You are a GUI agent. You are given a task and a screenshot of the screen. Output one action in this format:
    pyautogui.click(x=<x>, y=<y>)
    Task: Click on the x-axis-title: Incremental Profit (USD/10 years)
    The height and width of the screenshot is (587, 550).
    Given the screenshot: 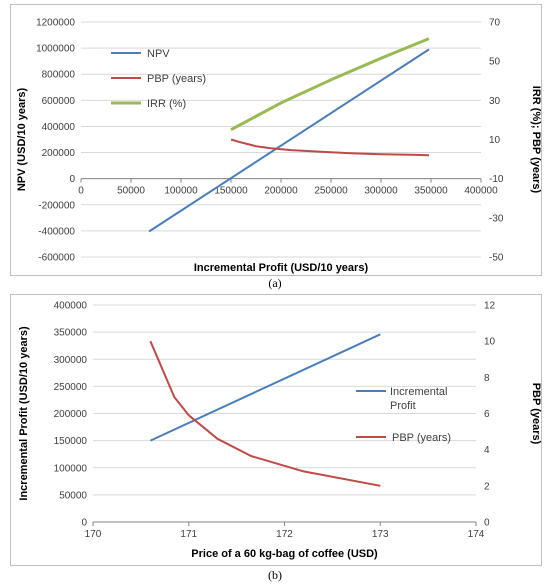 What is the action you would take?
    pyautogui.click(x=281, y=268)
    